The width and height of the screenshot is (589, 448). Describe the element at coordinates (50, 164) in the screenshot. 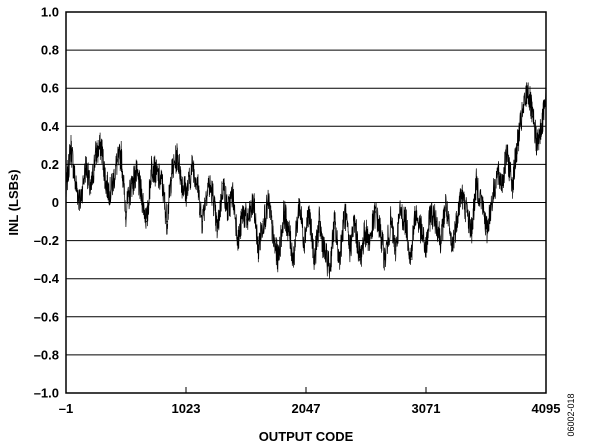

I see `y-tick-label: 0.2` at that location.